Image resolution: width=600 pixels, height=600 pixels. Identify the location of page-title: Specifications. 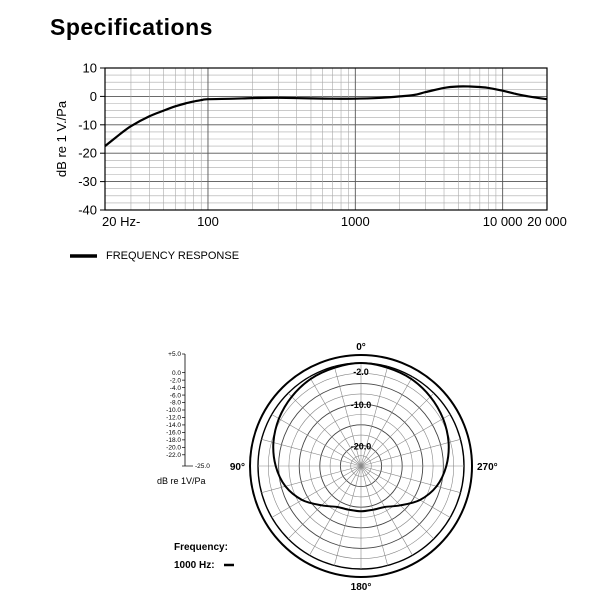
(131, 27).